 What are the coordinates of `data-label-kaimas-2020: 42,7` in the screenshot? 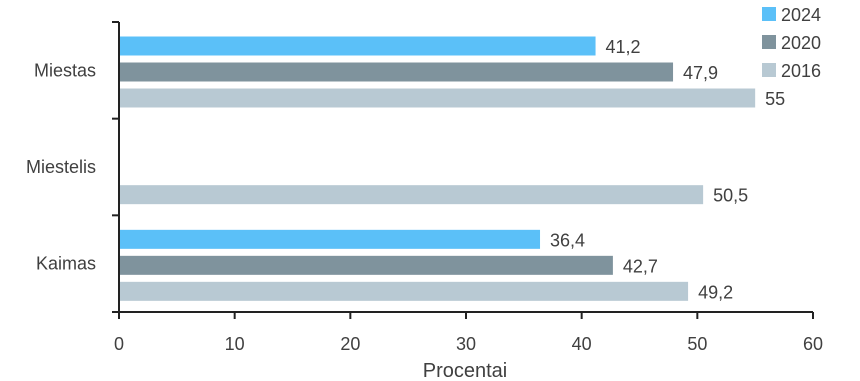 It's located at (640, 266).